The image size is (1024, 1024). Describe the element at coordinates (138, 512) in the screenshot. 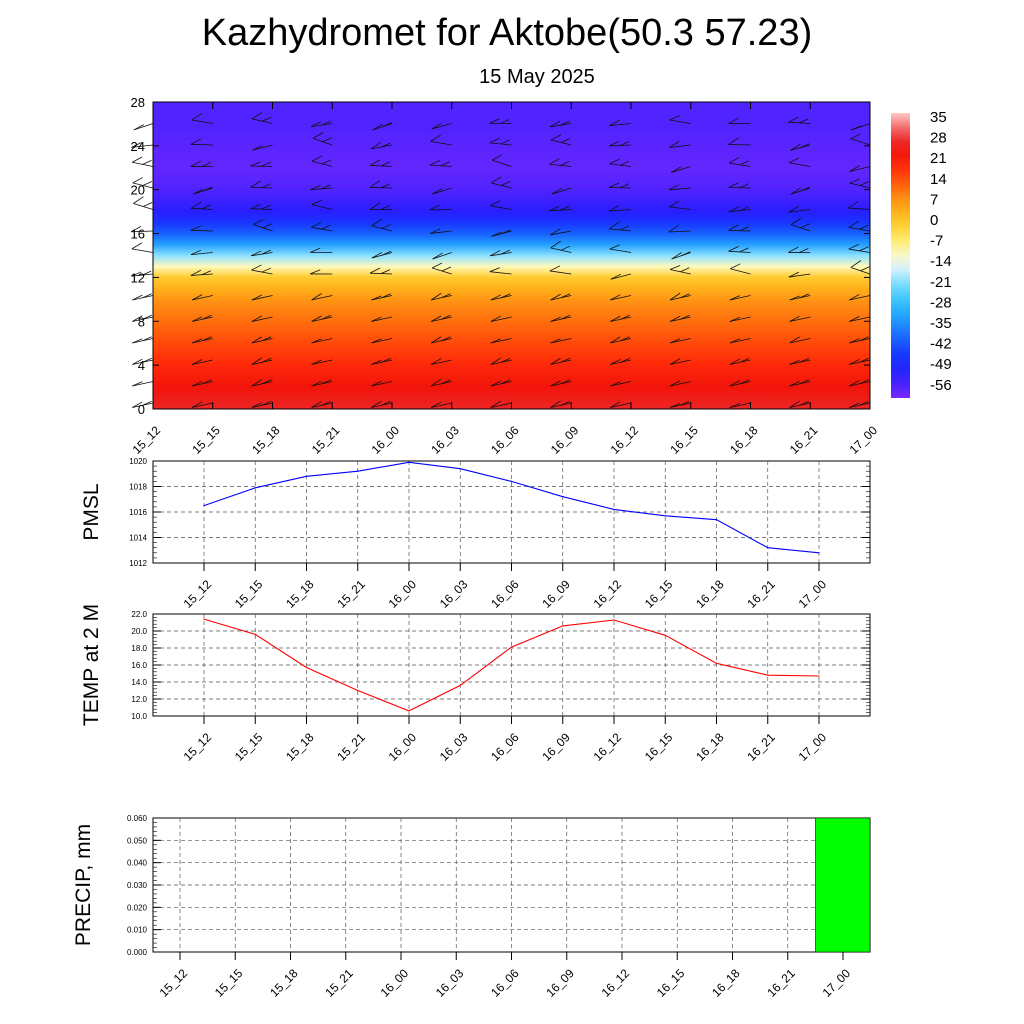

I see `pmsl-y-tick-label: 1016` at that location.